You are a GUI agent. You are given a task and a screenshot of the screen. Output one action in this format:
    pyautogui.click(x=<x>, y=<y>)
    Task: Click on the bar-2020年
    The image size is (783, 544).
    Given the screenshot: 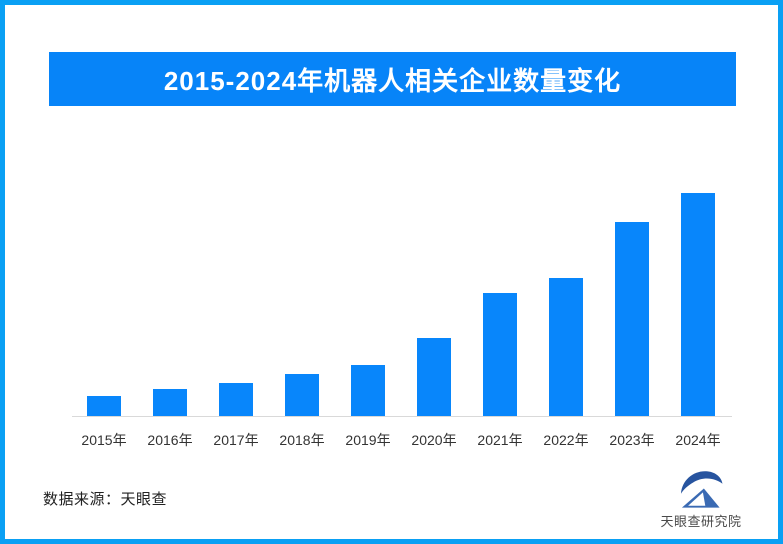 What is the action you would take?
    pyautogui.click(x=434, y=377)
    